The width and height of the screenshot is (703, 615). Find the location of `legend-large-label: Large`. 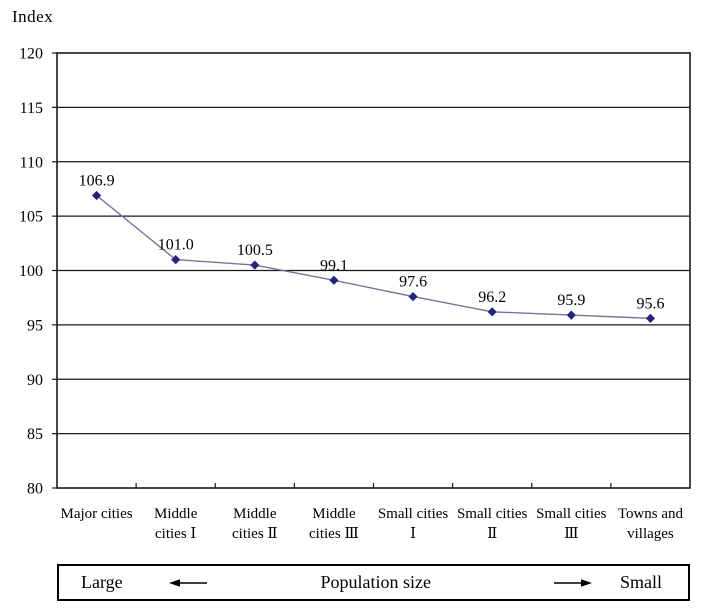

legend-large-label: Large is located at coordinates (102, 581).